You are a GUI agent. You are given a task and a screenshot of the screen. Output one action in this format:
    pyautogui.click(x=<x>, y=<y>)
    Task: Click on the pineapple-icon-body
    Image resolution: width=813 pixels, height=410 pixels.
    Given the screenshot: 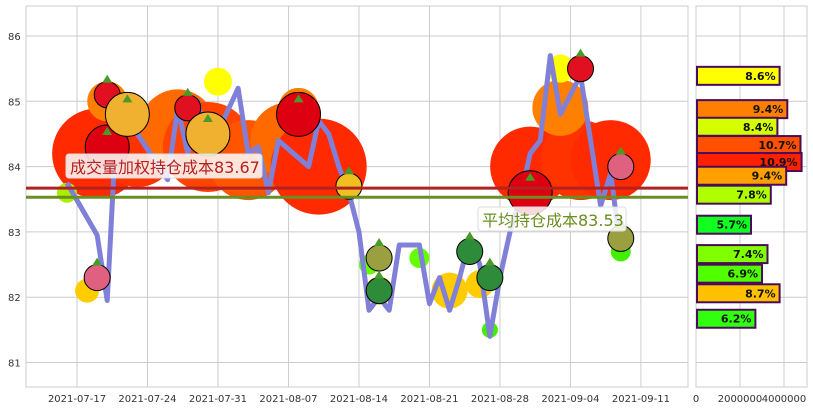 What is the action you would take?
    pyautogui.click(x=127, y=114)
    